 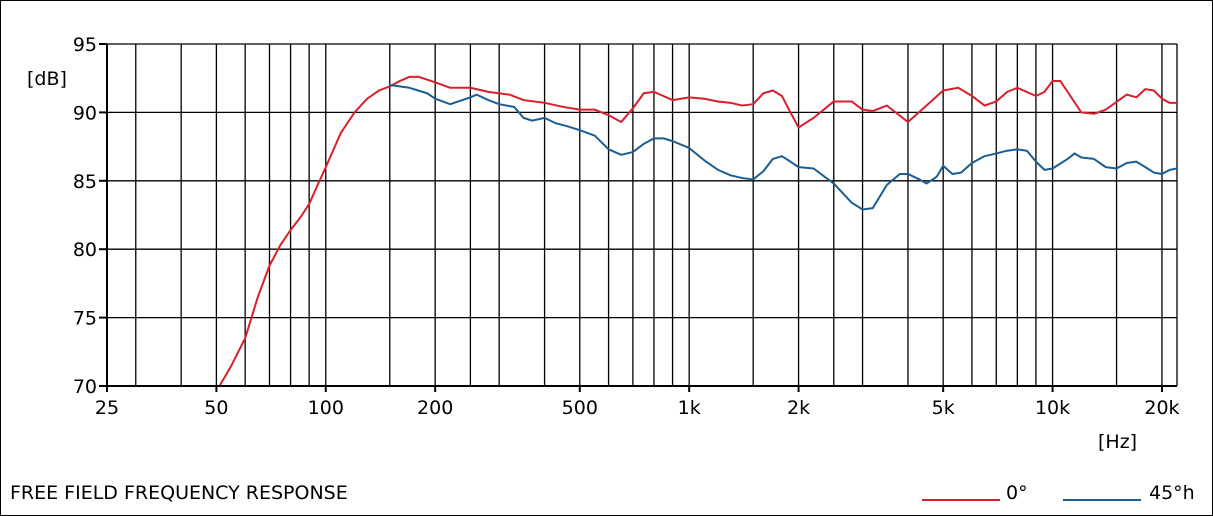 I want to click on x-tick-label: 10k, so click(x=1052, y=408).